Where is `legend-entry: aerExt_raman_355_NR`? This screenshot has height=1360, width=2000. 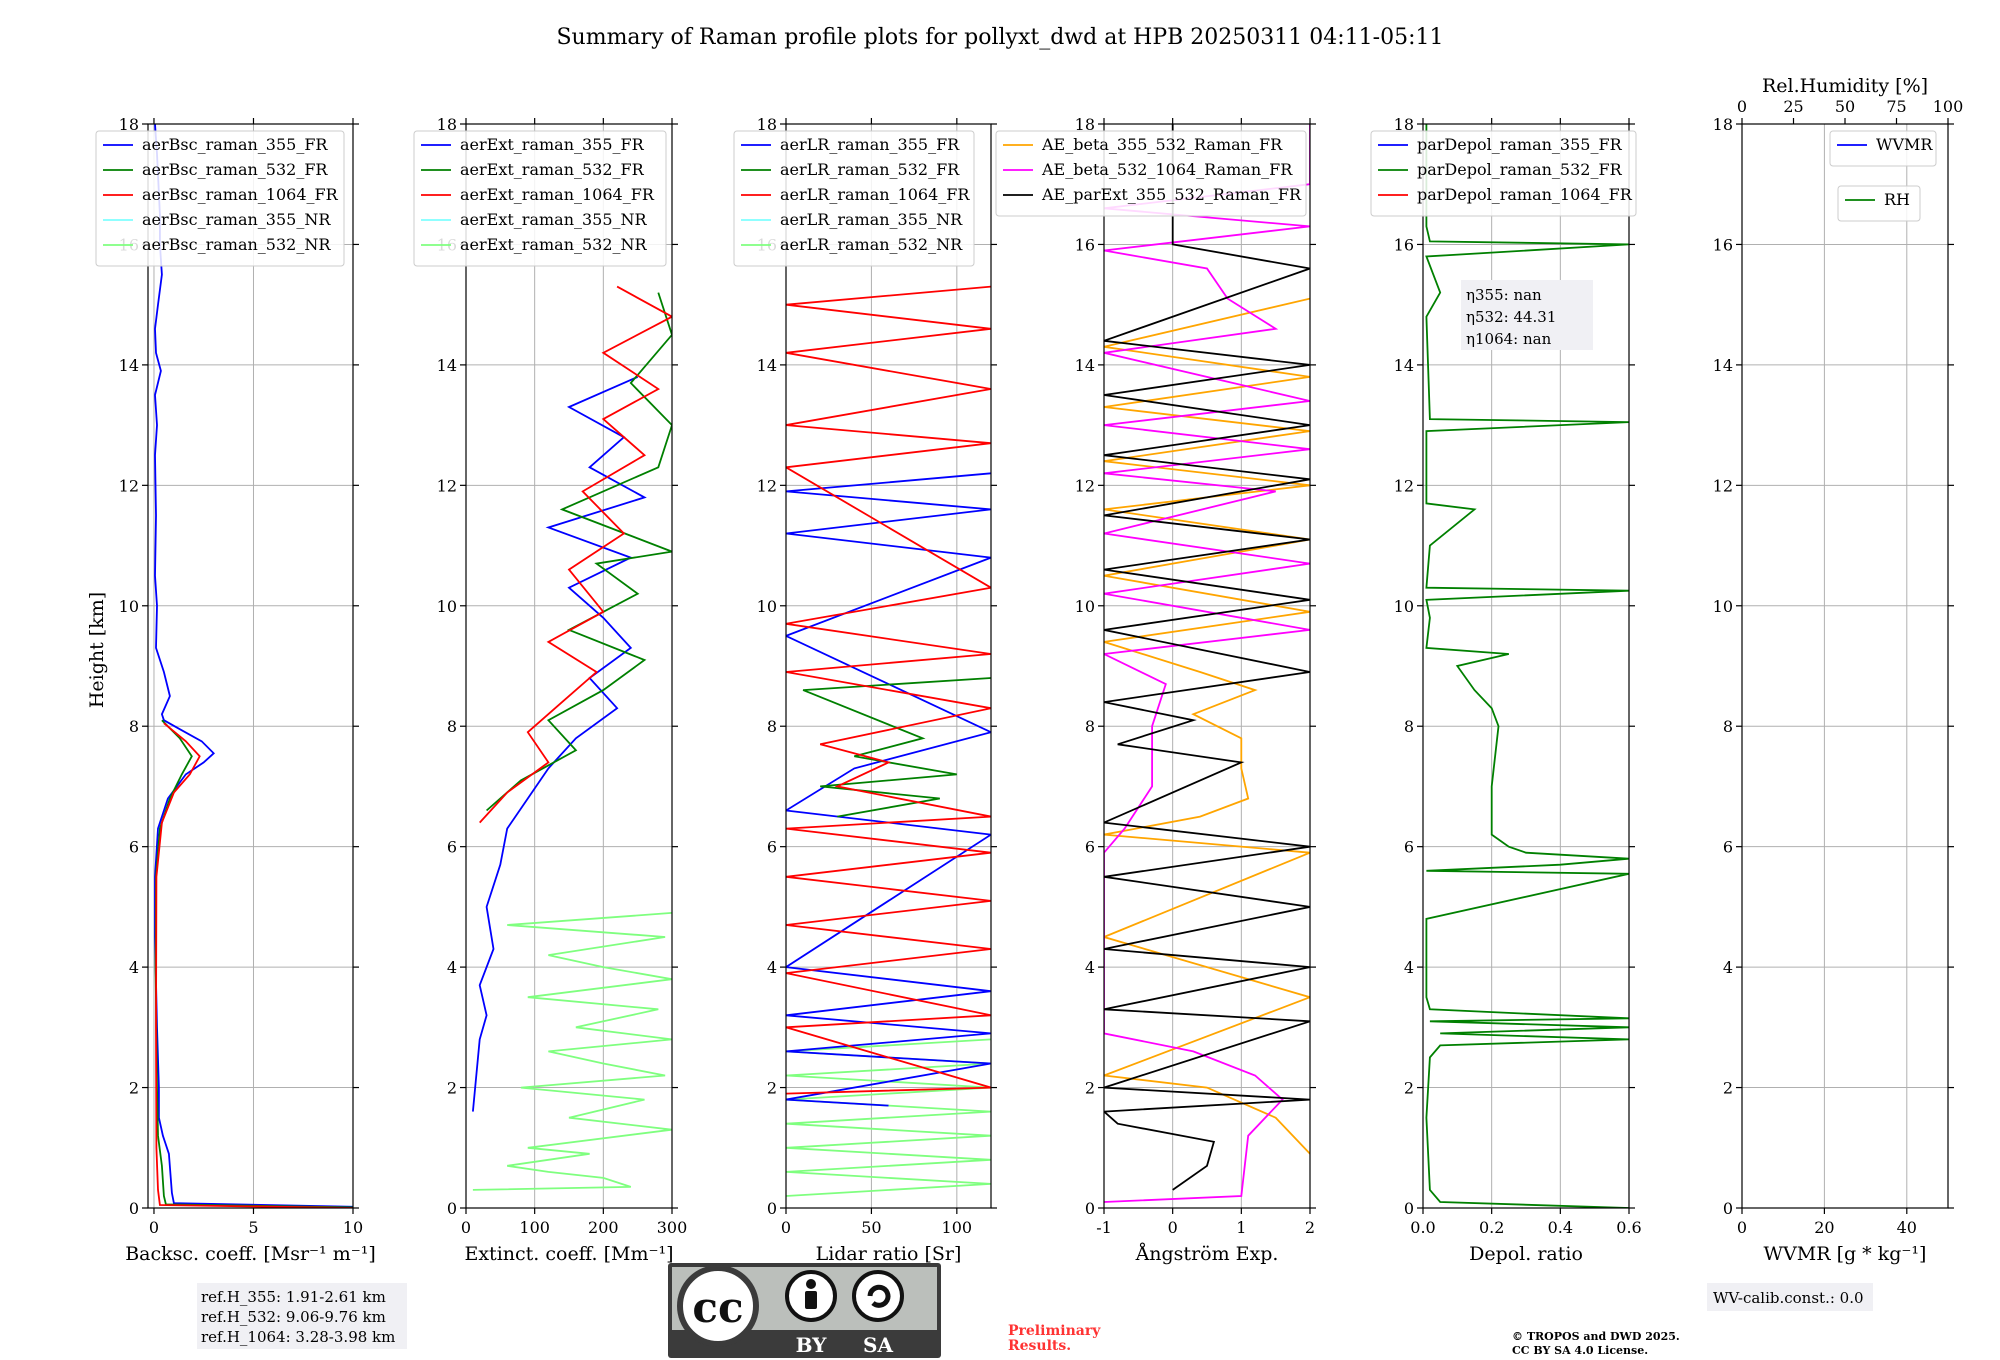 legend-entry: aerExt_raman_355_NR is located at coordinates (554, 219).